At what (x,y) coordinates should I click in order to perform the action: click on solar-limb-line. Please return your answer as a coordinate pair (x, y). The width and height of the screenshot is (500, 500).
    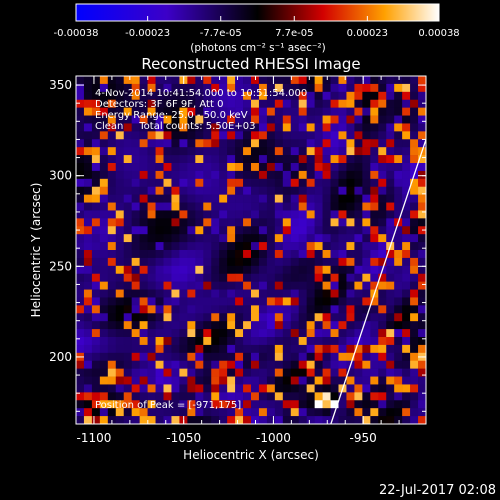
    Looking at the image, I should click on (378, 281).